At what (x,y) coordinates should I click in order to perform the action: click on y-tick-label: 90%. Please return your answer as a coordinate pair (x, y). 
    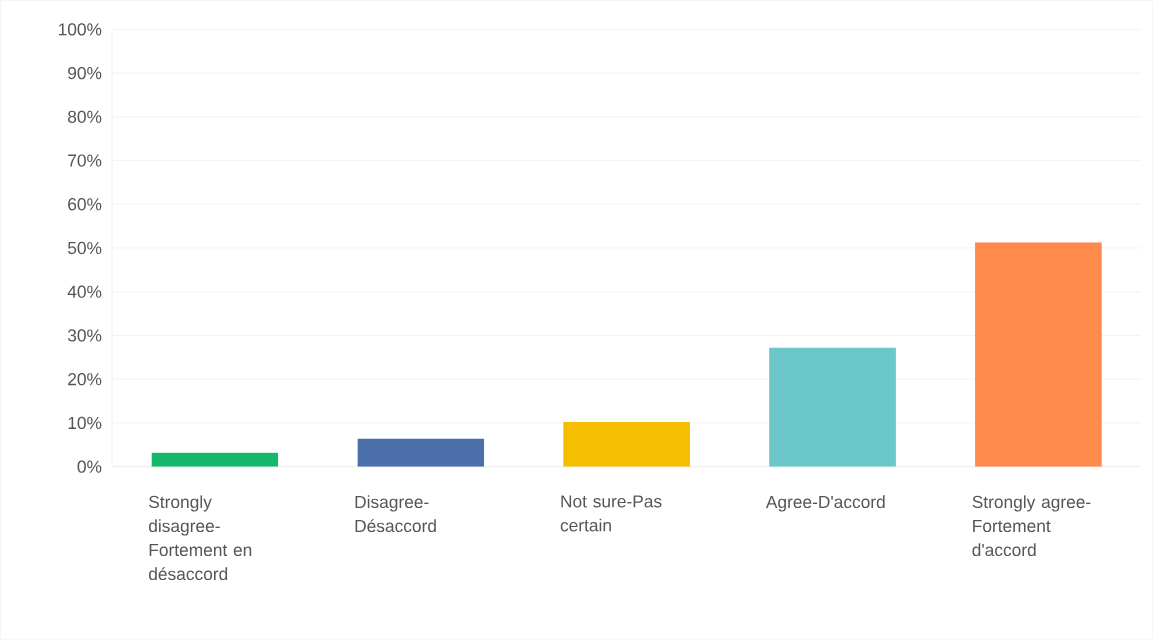
    Looking at the image, I should click on (85, 73).